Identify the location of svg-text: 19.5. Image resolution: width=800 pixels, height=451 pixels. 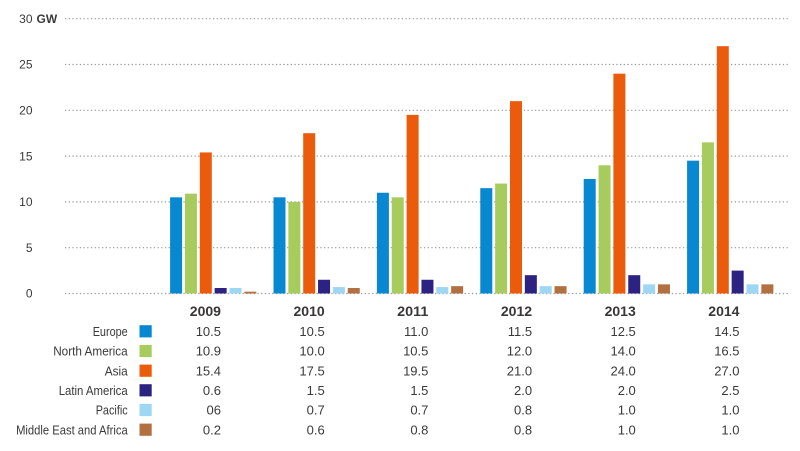
(415, 370).